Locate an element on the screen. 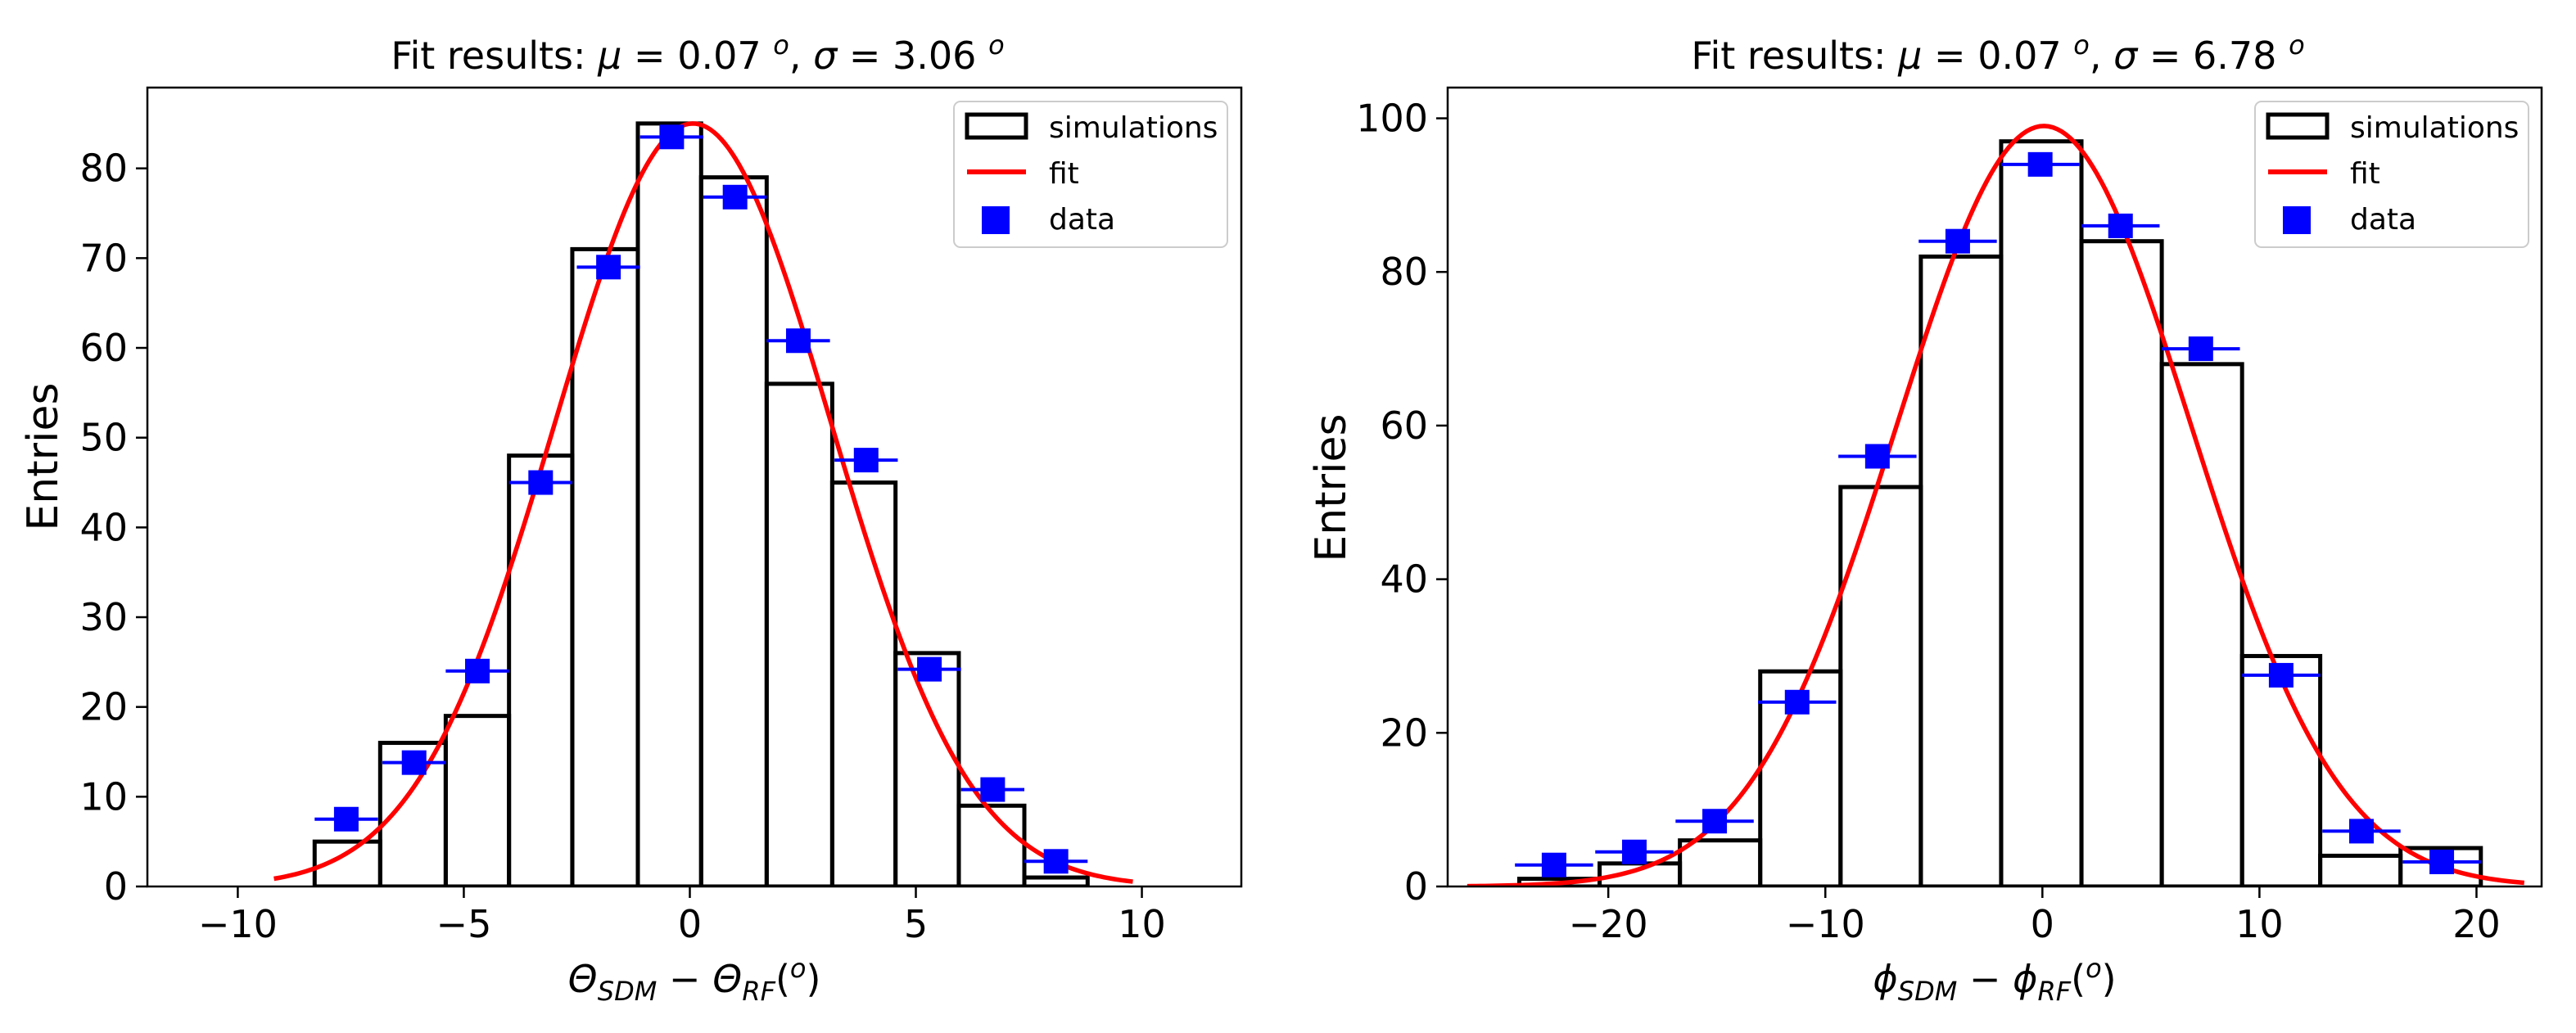 This screenshot has width=2576, height=1033. phi-legend-simulations-label: simulations is located at coordinates (2434, 128).